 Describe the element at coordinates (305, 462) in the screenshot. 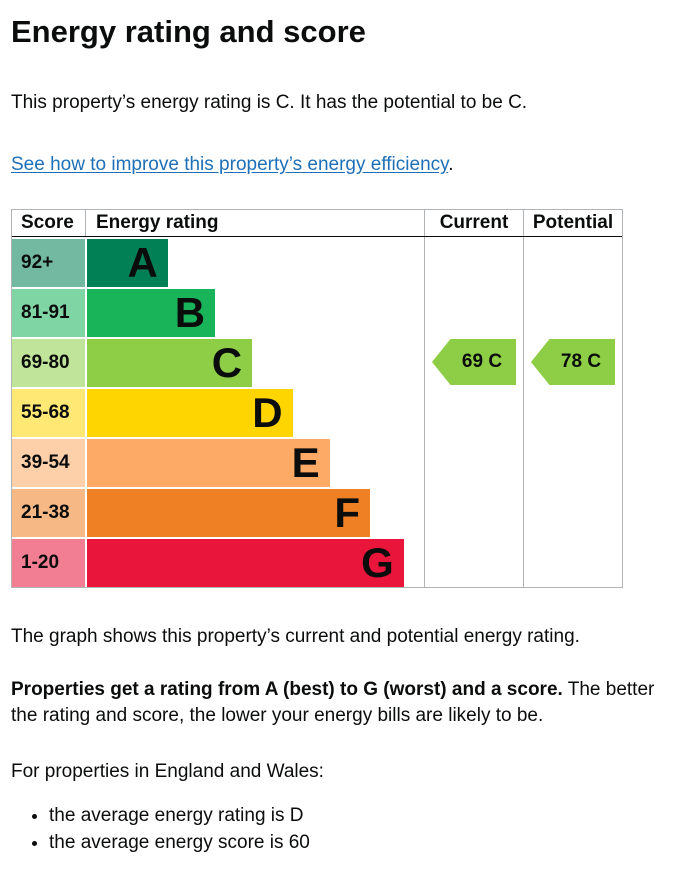

I see `band-letter-e: E` at that location.